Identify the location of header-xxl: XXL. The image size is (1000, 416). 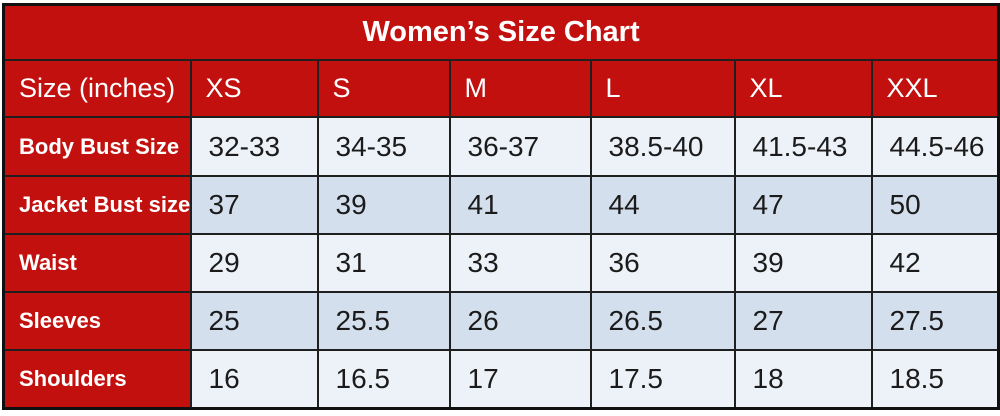
(935, 89).